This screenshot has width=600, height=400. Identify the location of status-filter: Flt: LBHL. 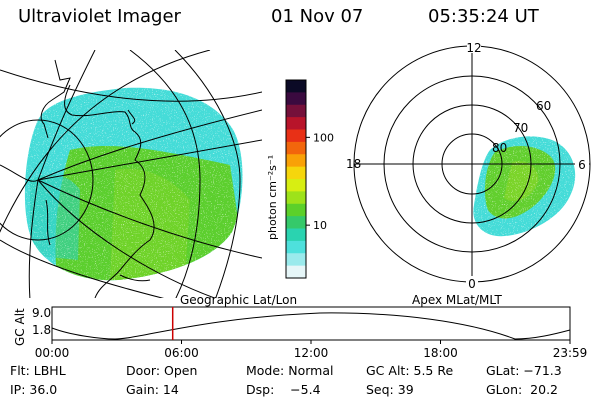
(38, 370).